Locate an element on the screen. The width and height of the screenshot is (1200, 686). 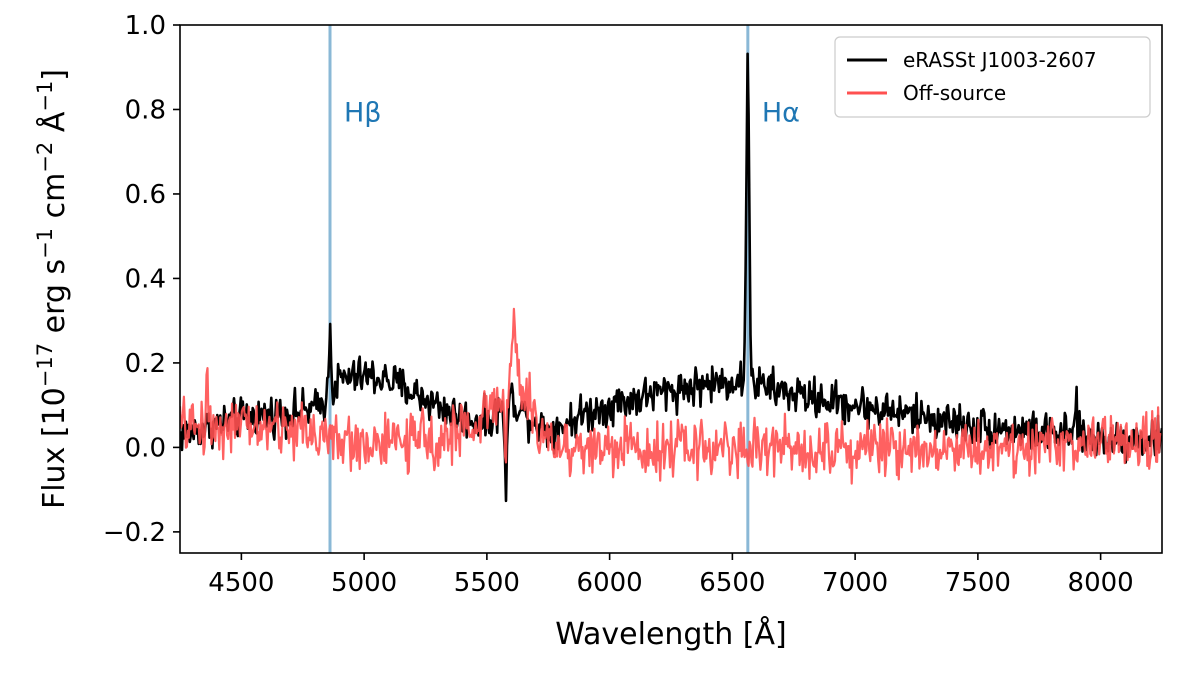
y-tick-label: 0.4 is located at coordinates (145, 279).